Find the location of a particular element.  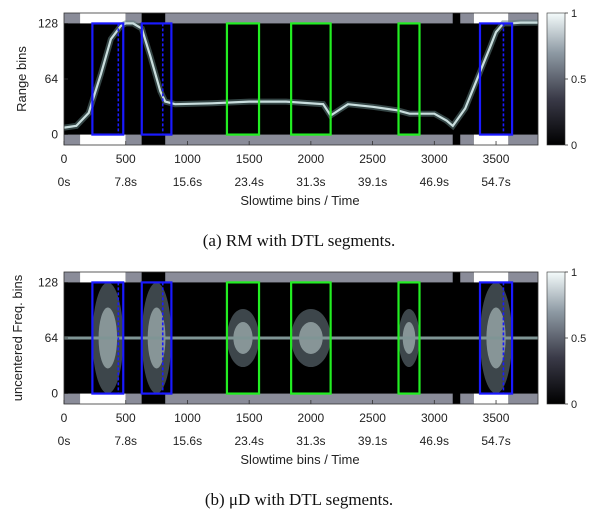

panel-b-y-ticks: 0 64 128 is located at coordinates (53, 338).